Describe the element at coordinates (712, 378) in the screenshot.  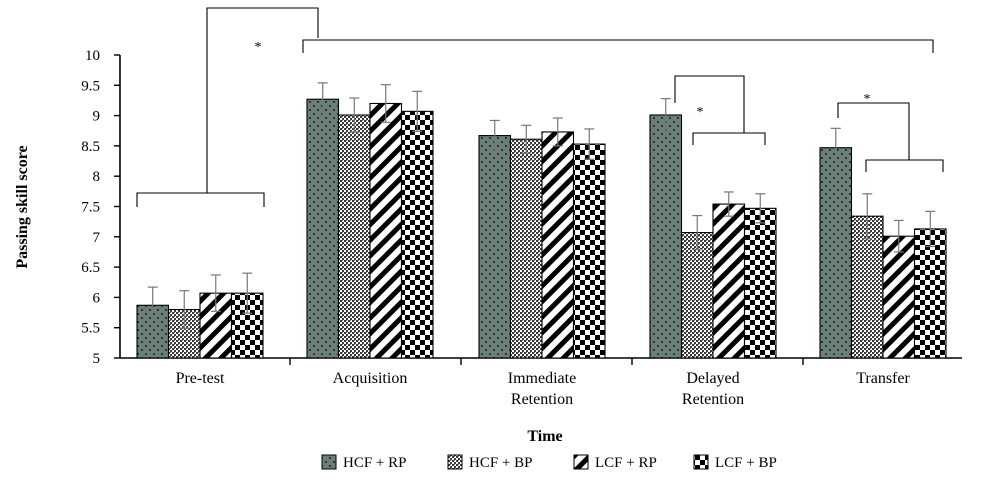
I see `category-label: Delayed` at that location.